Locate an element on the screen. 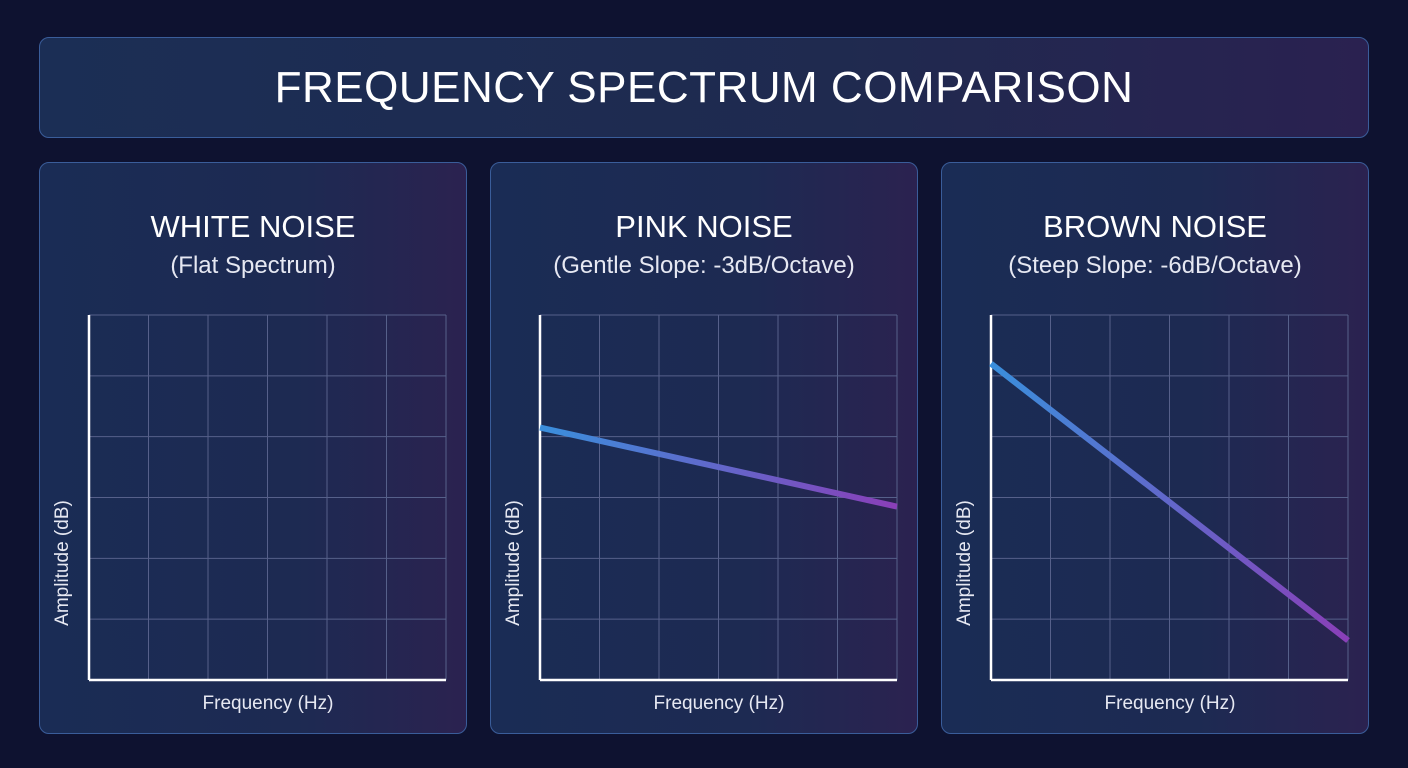  chart-subtitle: (Gentle Slope: -3dB/Octave) is located at coordinates (704, 265).